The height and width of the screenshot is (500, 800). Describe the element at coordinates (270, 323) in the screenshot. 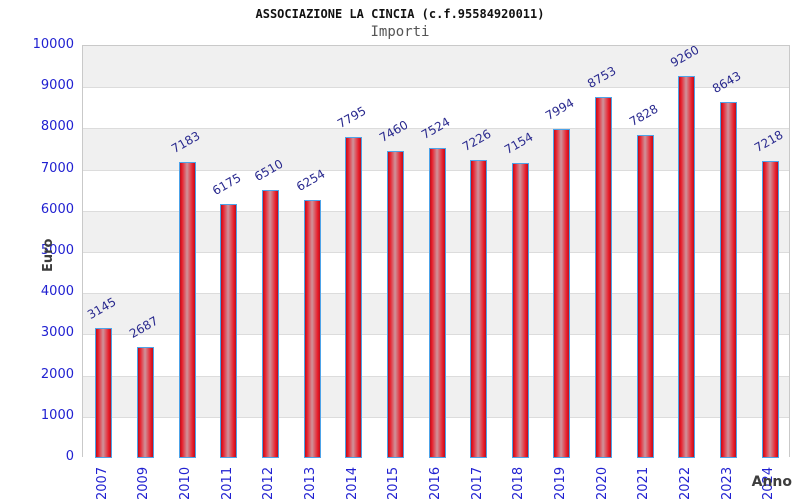

I see `bar-2012` at that location.